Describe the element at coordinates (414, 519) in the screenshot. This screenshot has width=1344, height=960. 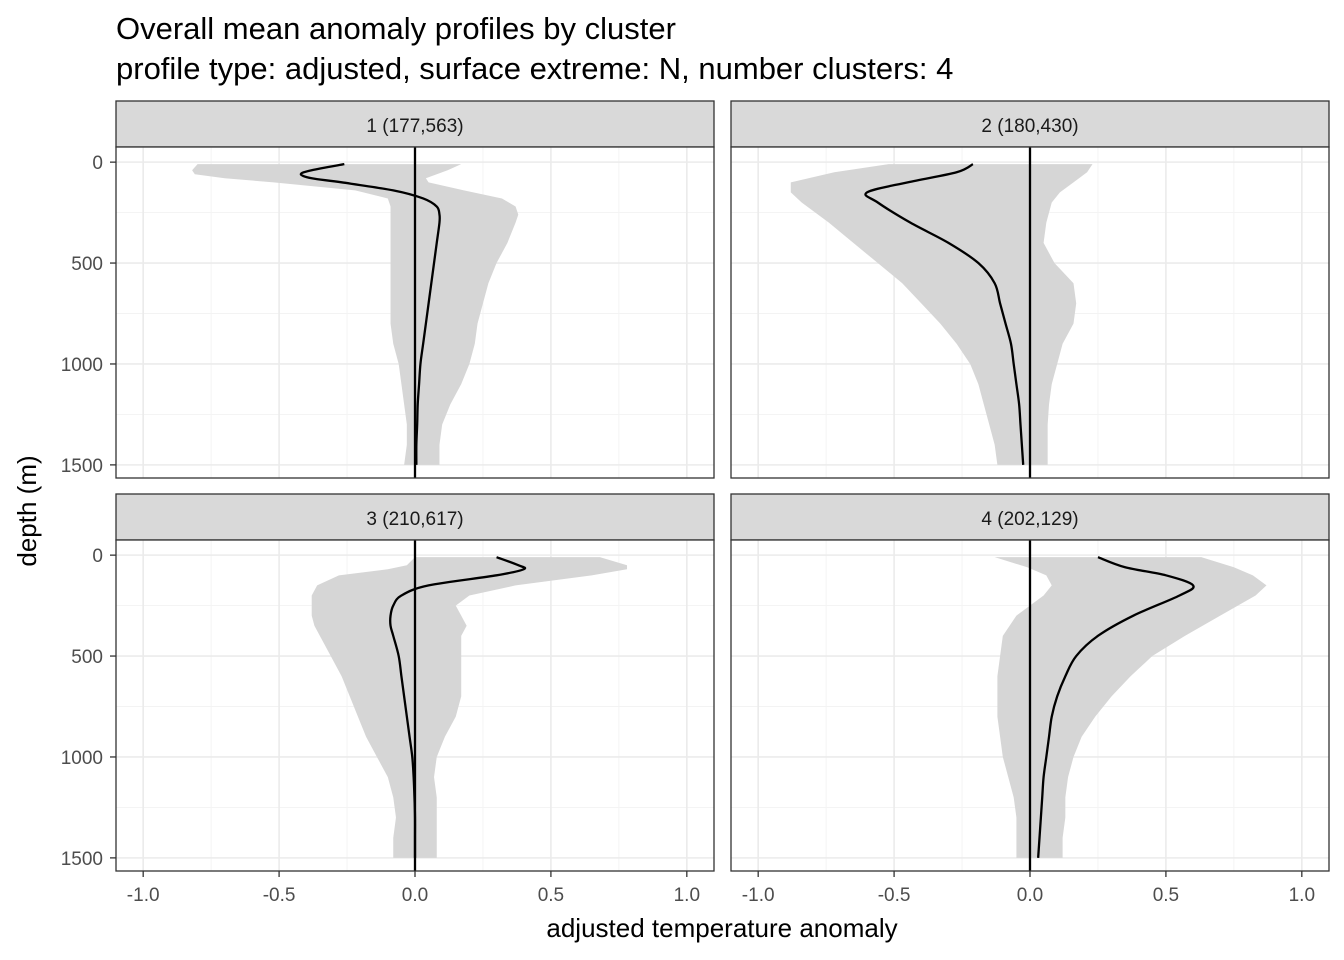
I see `facet-strip-label: 3 (210,617)` at that location.